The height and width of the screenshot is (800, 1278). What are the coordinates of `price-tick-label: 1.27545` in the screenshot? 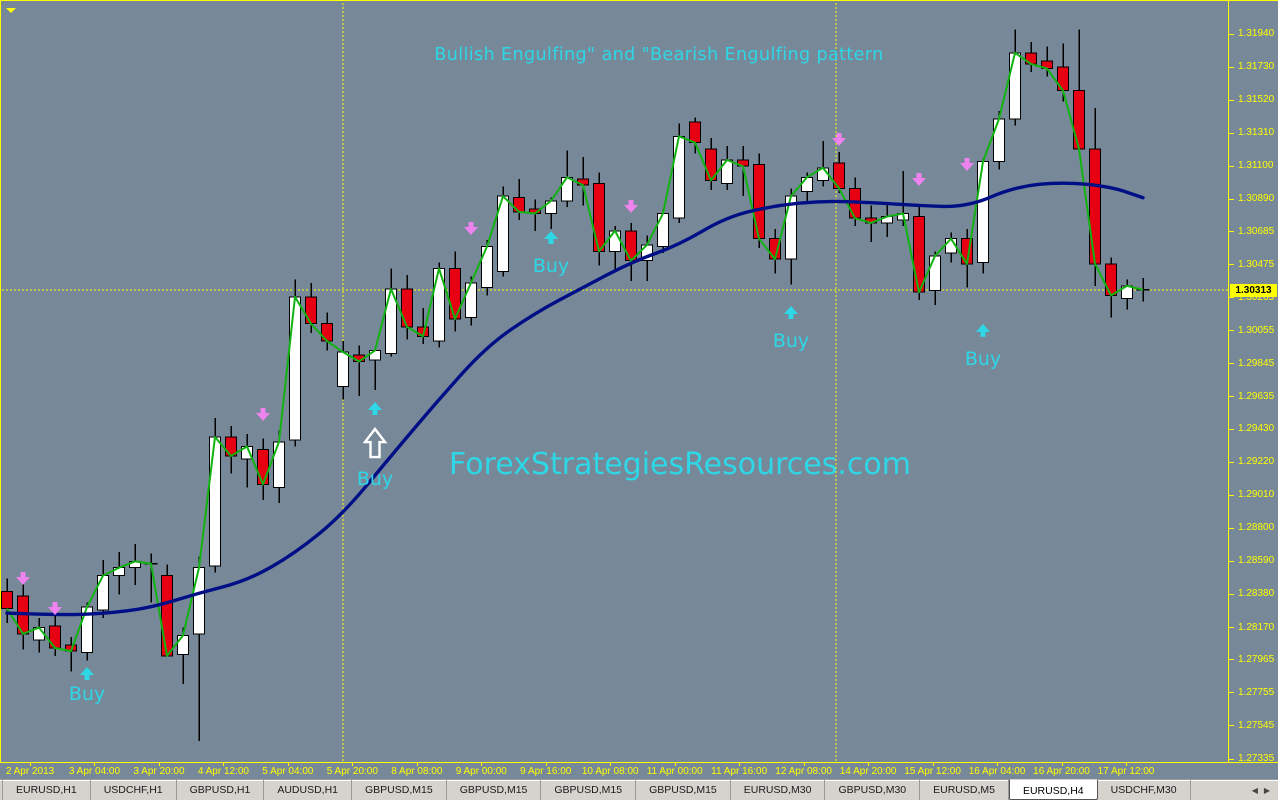 It's located at (1256, 725).